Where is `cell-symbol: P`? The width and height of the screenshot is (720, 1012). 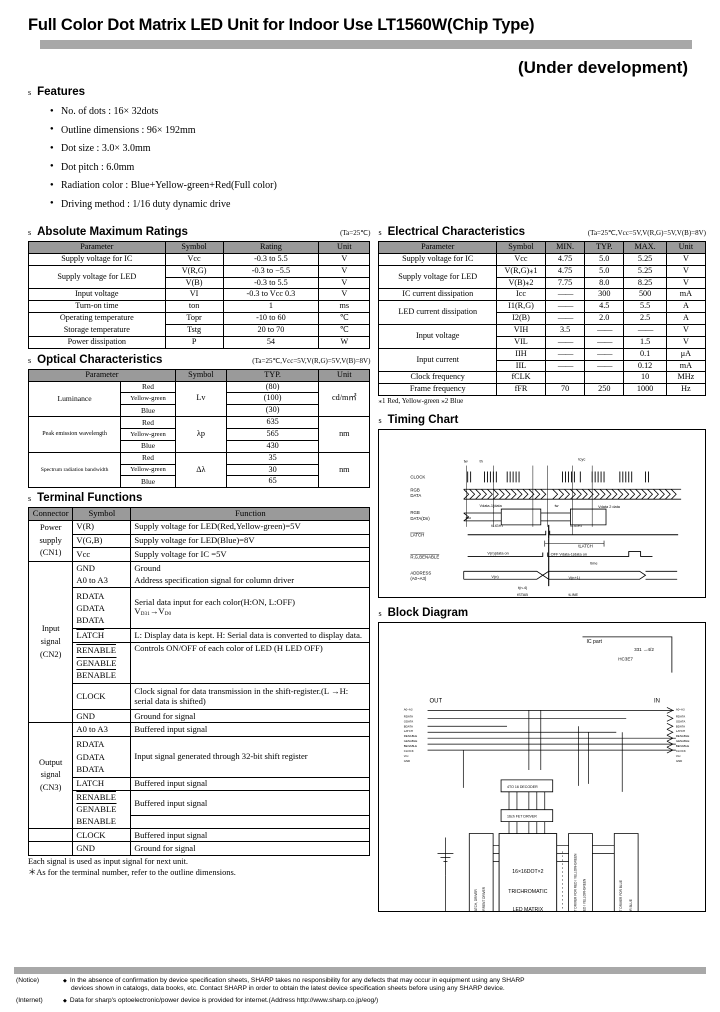 cell-symbol: P is located at coordinates (194, 342).